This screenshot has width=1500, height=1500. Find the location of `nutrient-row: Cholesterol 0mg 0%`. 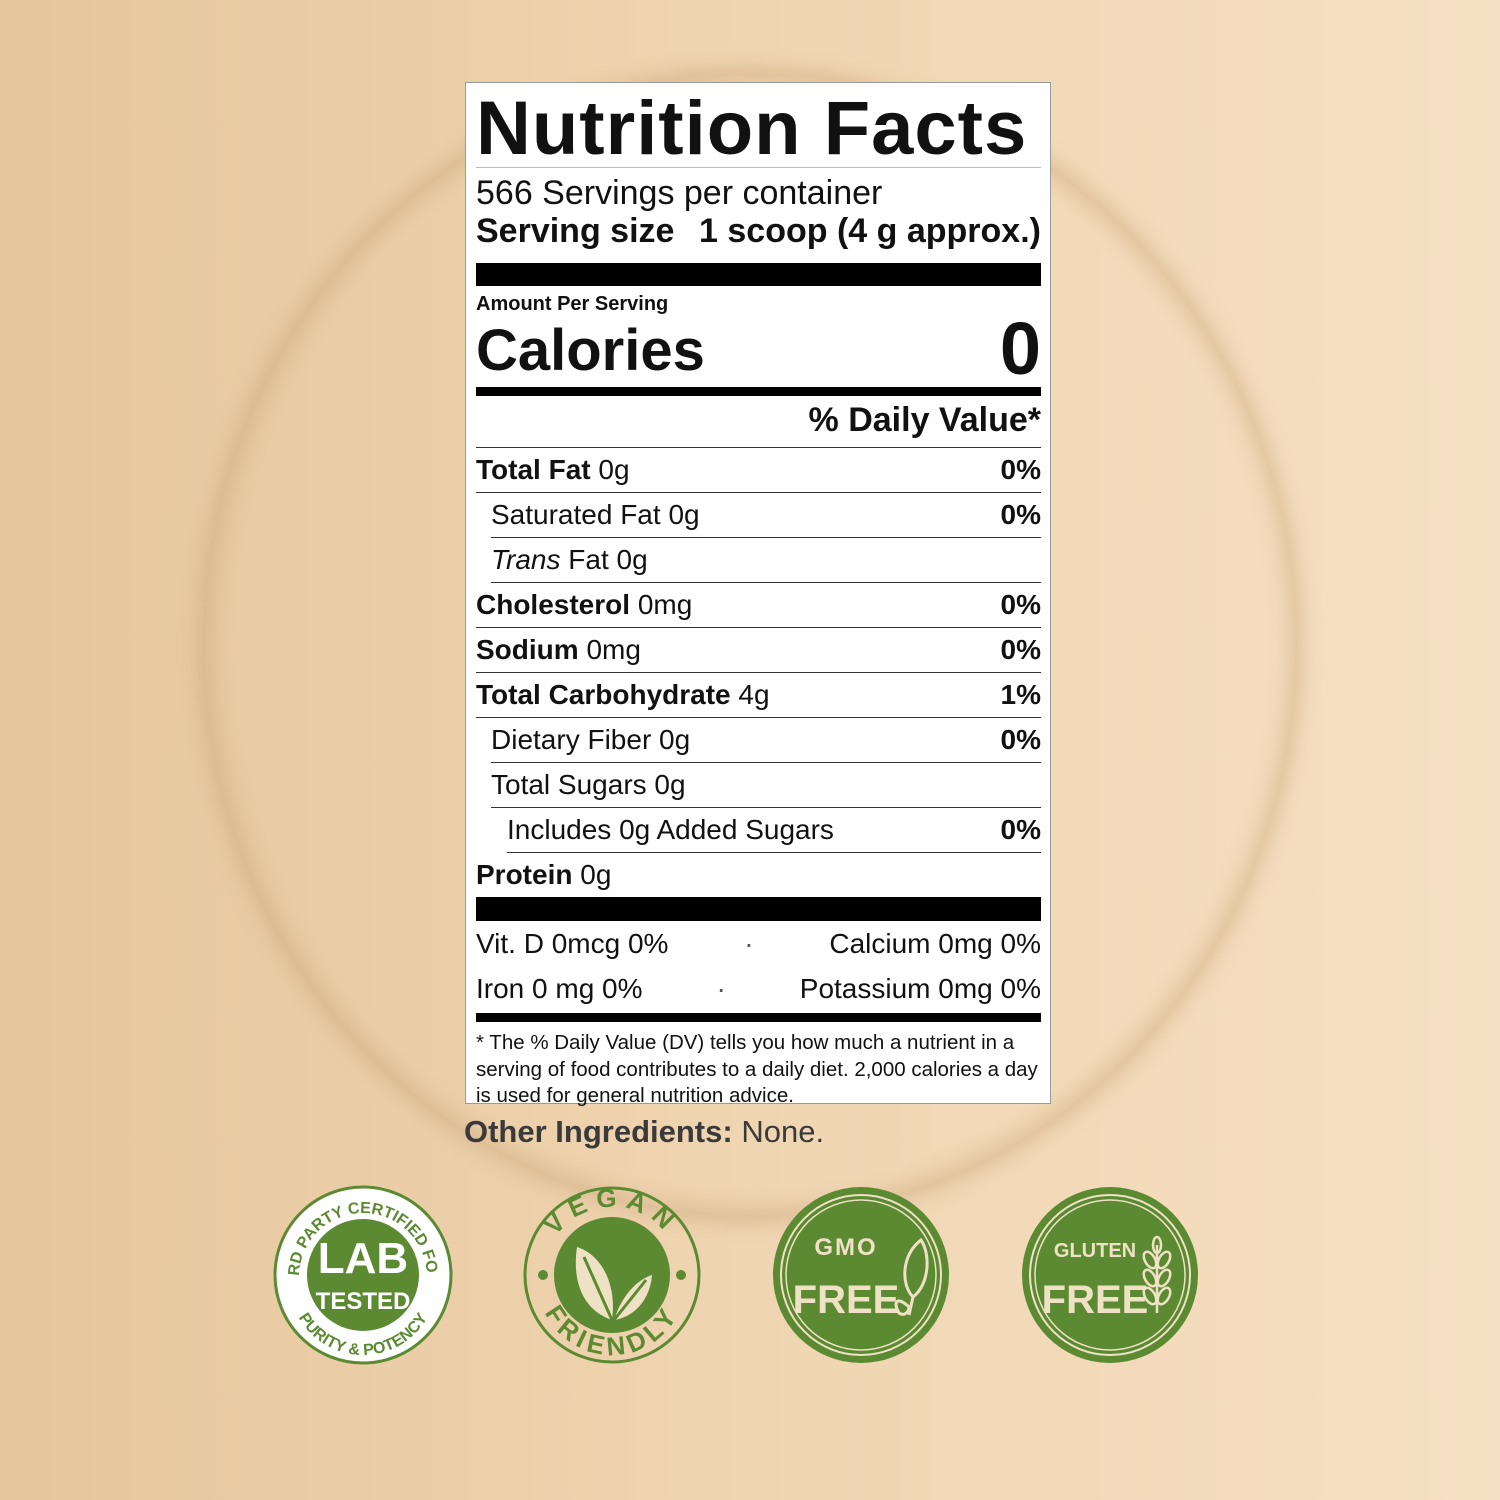

nutrient-row: Cholesterol 0mg 0% is located at coordinates (758, 605).